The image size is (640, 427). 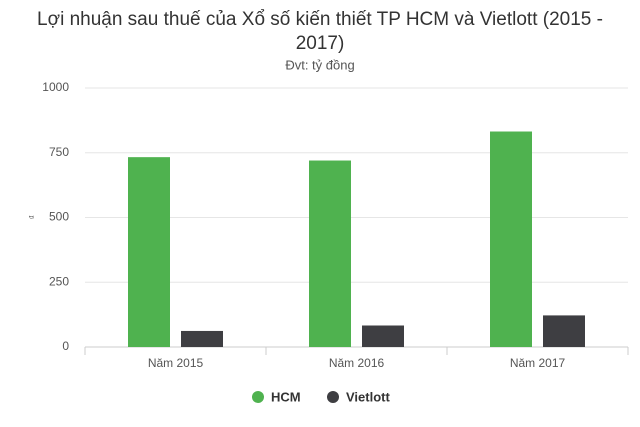 I want to click on x-tick-label: Năm 2016, so click(x=357, y=363).